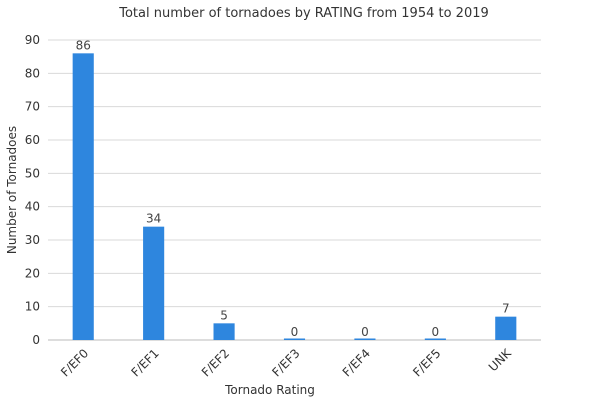 The image size is (590, 400). What do you see at coordinates (500, 359) in the screenshot?
I see `x-tick-label: UNK` at bounding box center [500, 359].